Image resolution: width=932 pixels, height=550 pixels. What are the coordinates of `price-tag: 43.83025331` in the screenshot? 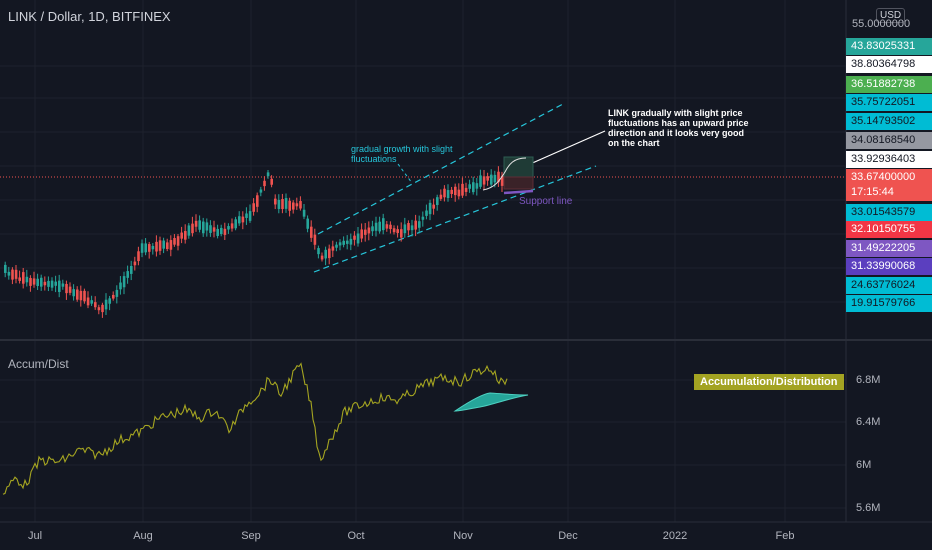 It's located at (889, 46).